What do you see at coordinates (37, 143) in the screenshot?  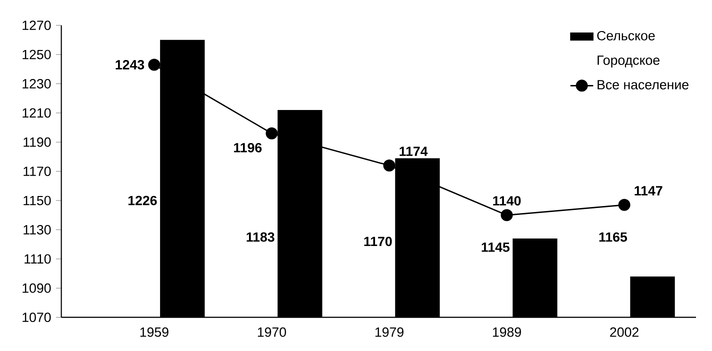 I see `y-tick-label: 1190` at bounding box center [37, 143].